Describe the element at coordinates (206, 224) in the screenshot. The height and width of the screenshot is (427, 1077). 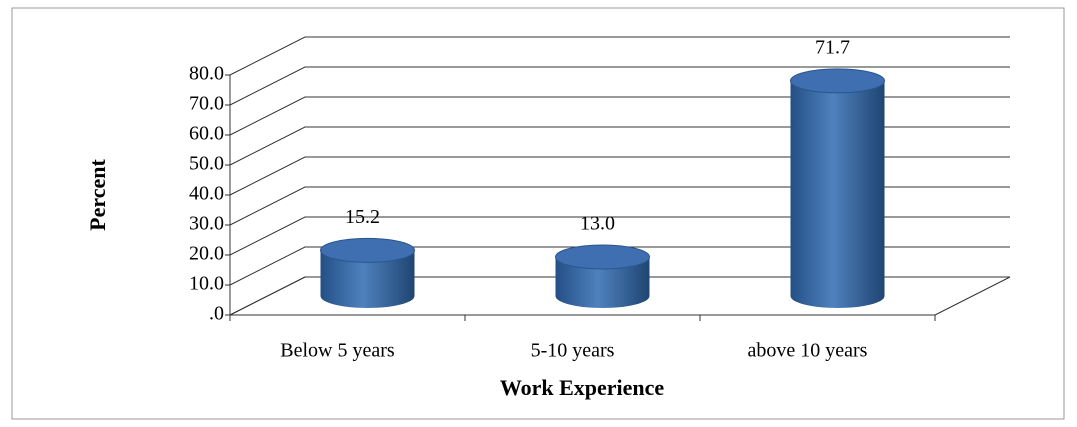
I see `y-tick-label: 30.0` at that location.